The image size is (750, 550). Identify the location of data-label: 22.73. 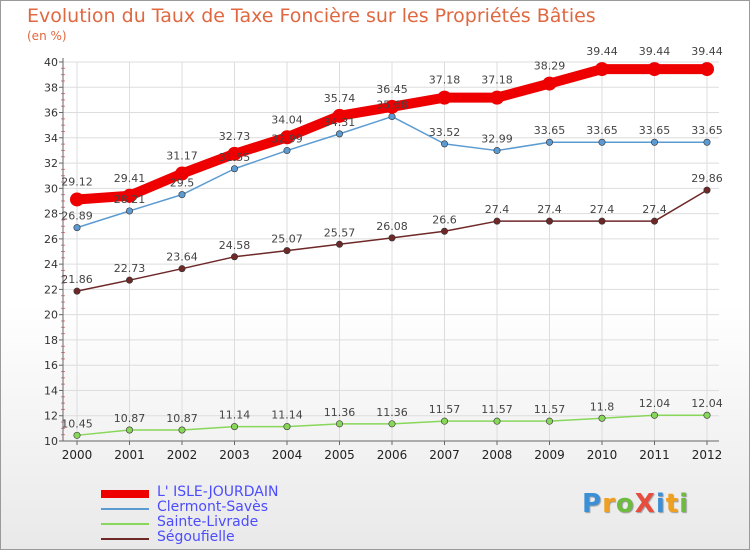
(130, 268).